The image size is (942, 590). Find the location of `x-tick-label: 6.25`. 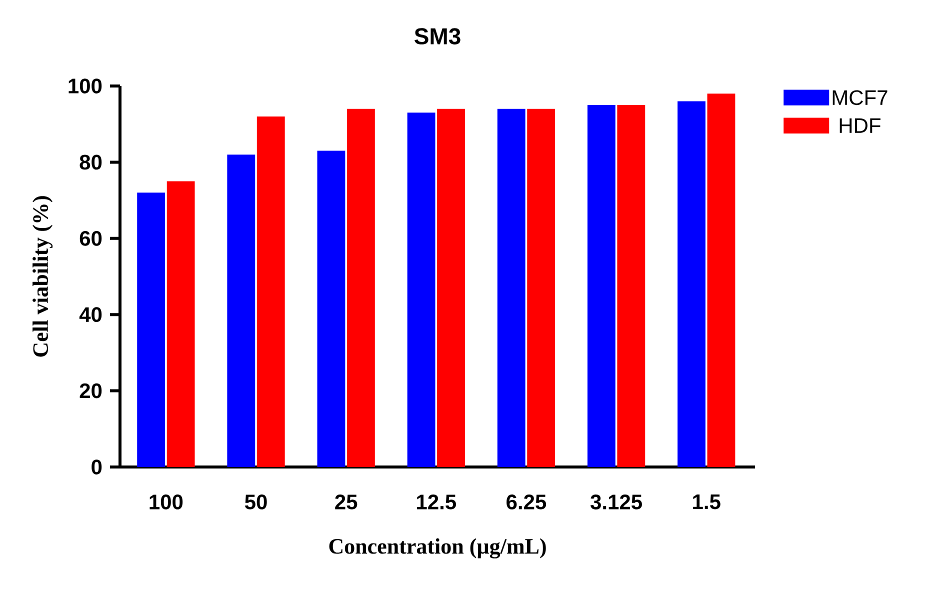

x-tick-label: 6.25 is located at coordinates (526, 502).